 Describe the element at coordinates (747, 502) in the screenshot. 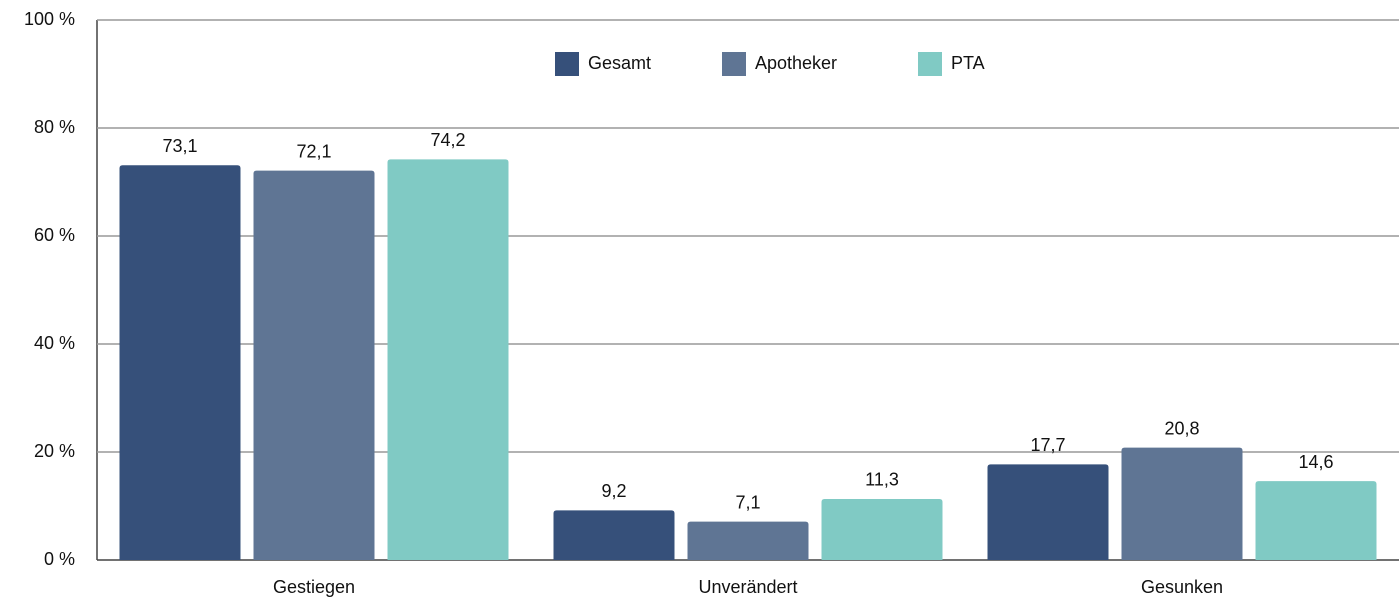

I see `value-label: 7,1` at that location.